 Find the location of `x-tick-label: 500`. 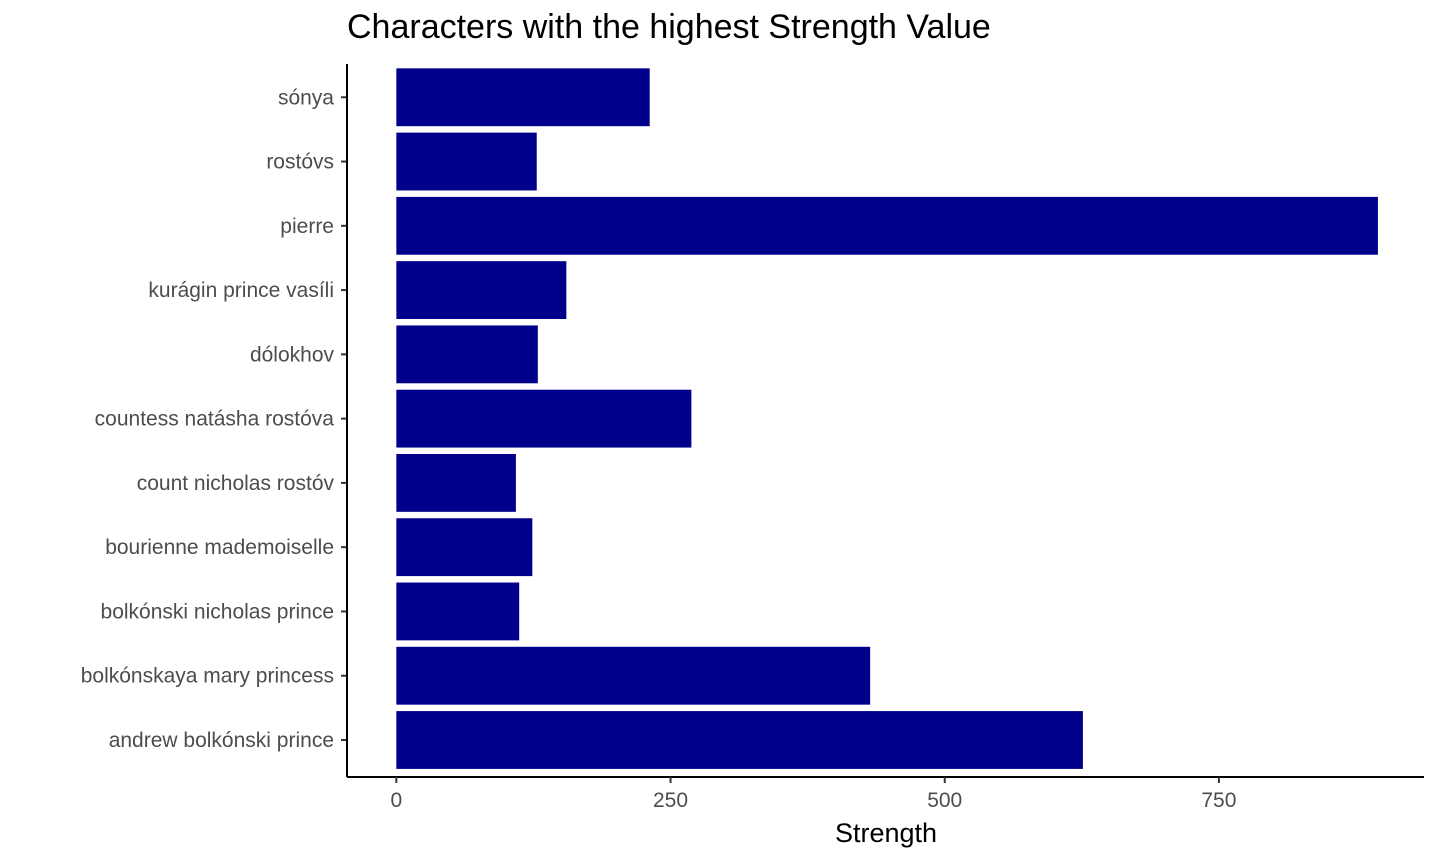

x-tick-label: 500 is located at coordinates (944, 800).